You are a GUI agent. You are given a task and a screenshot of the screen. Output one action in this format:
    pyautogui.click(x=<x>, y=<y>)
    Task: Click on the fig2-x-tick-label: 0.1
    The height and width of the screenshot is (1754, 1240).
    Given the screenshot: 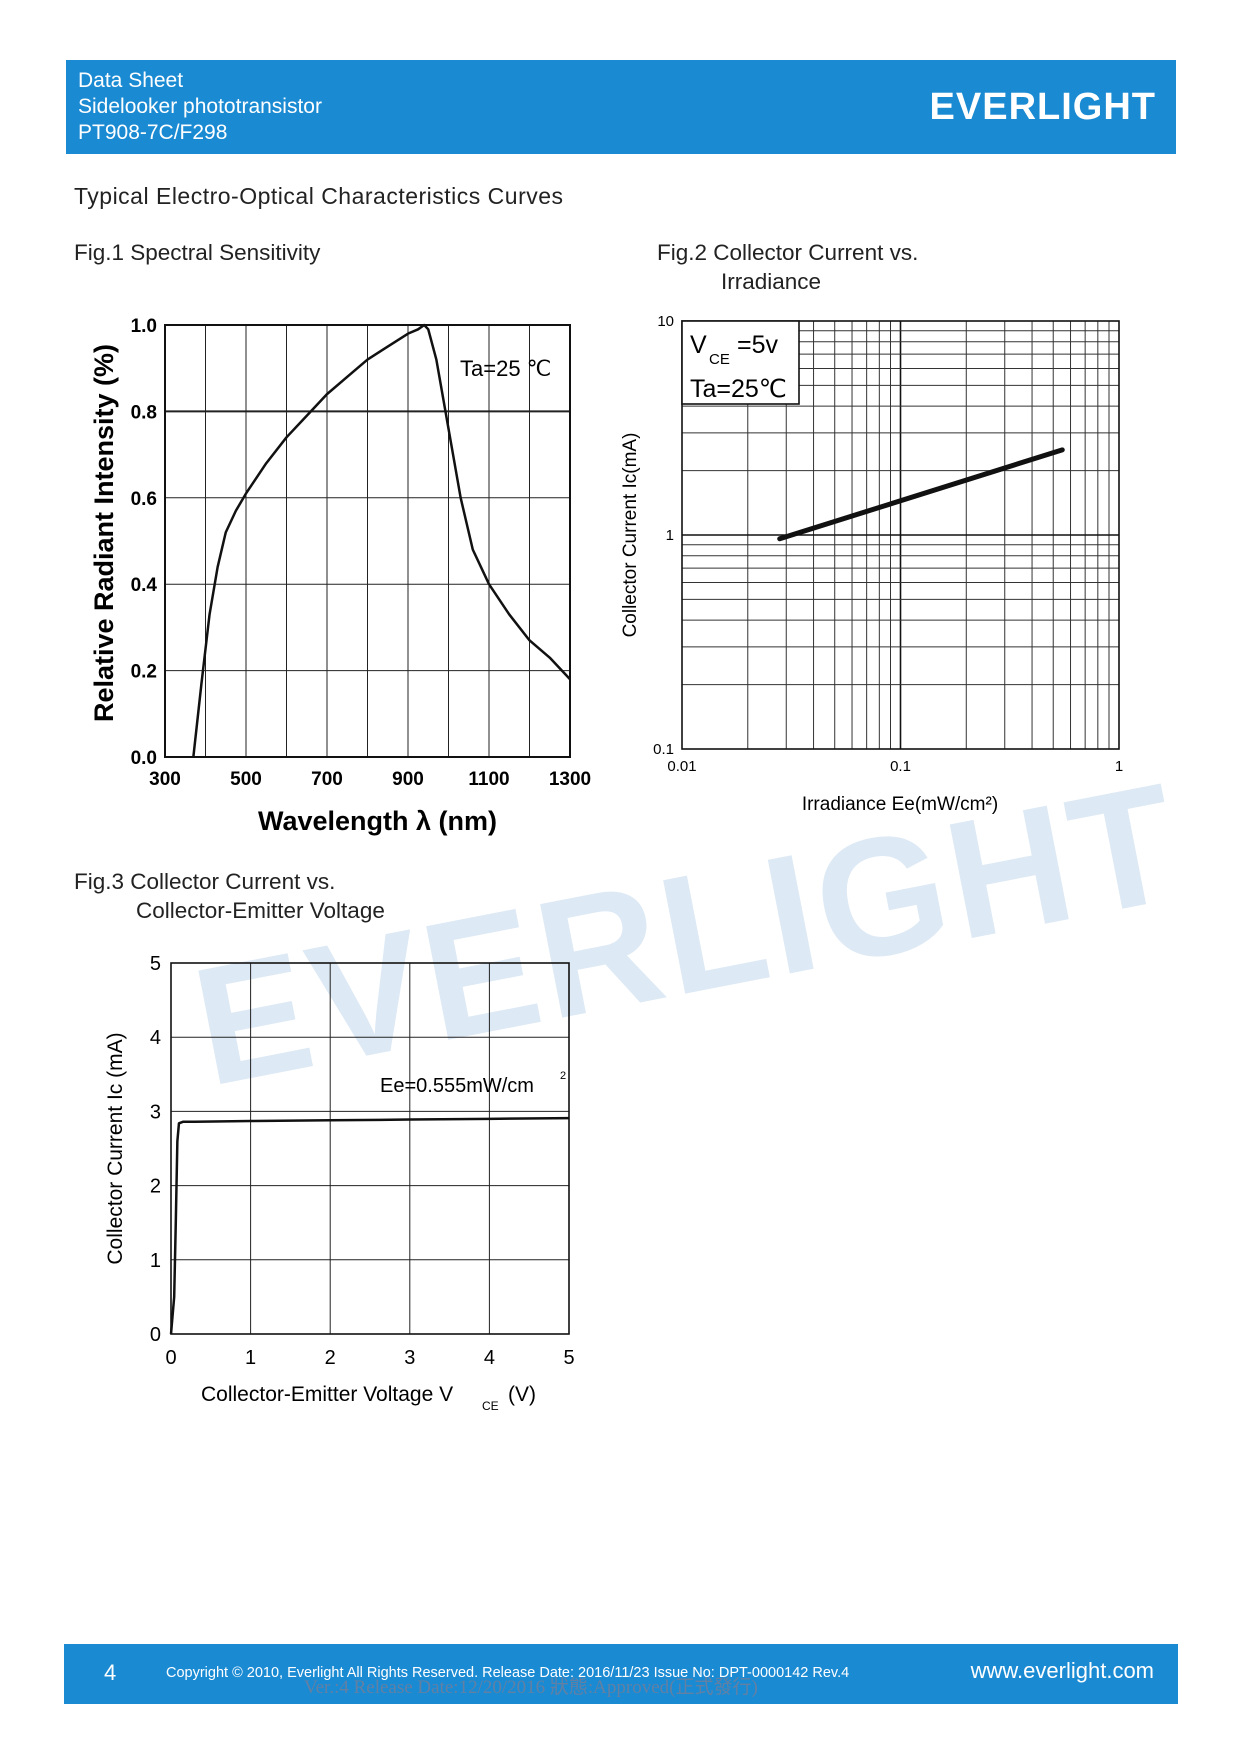 What is the action you would take?
    pyautogui.click(x=900, y=766)
    